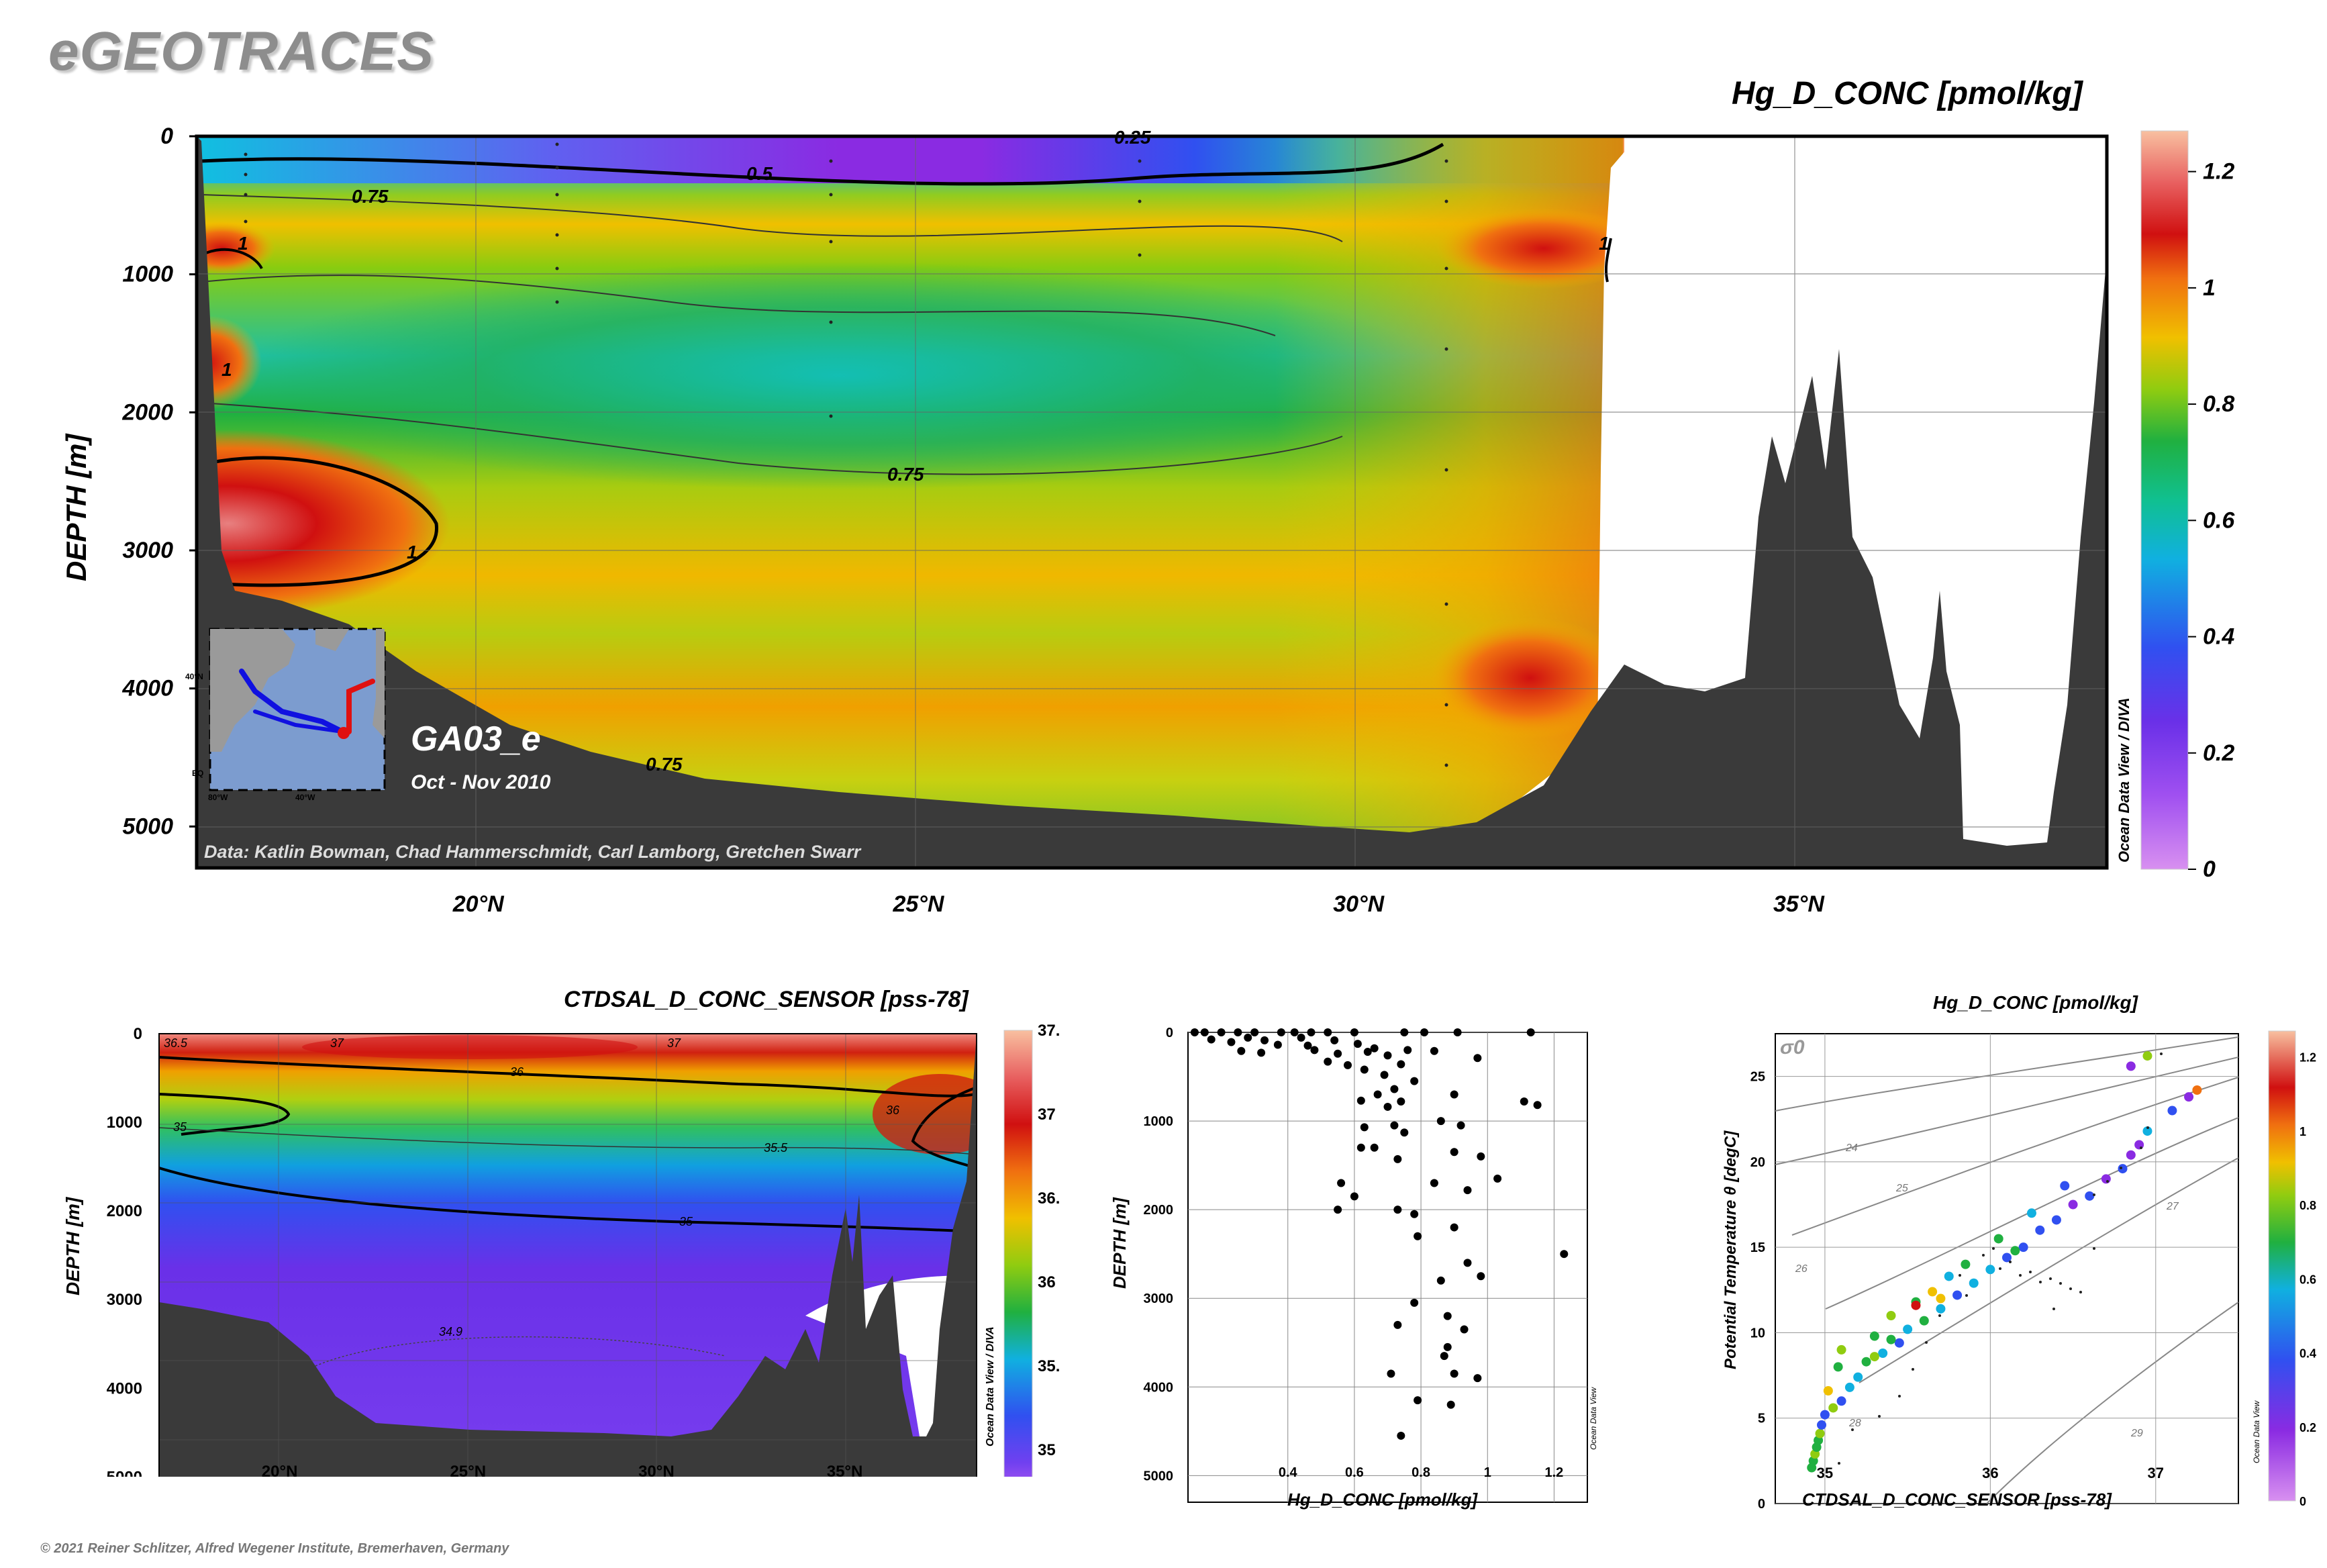  Describe the element at coordinates (1049, 1240) in the screenshot. I see `sal-colorbar-ticks: 35 35.5 36 36.5 37 37.5` at that location.